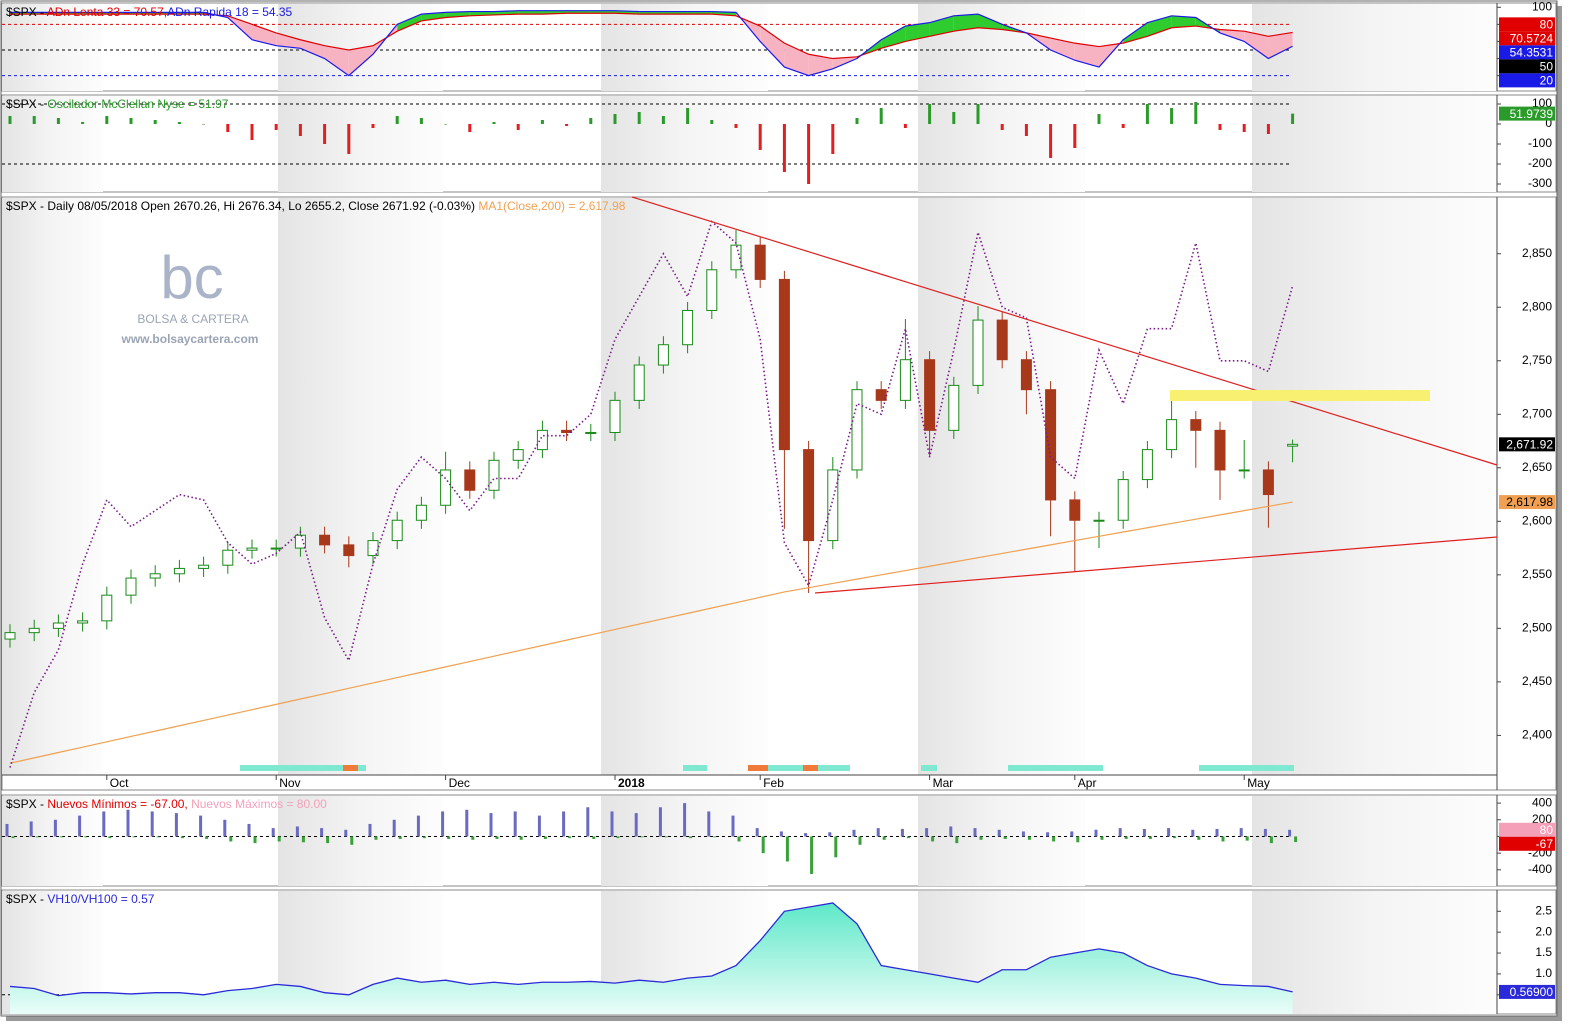 This screenshot has height=1027, width=1578. Describe the element at coordinates (1532, 114) in the screenshot. I see `value-tag: 51.9739` at that location.